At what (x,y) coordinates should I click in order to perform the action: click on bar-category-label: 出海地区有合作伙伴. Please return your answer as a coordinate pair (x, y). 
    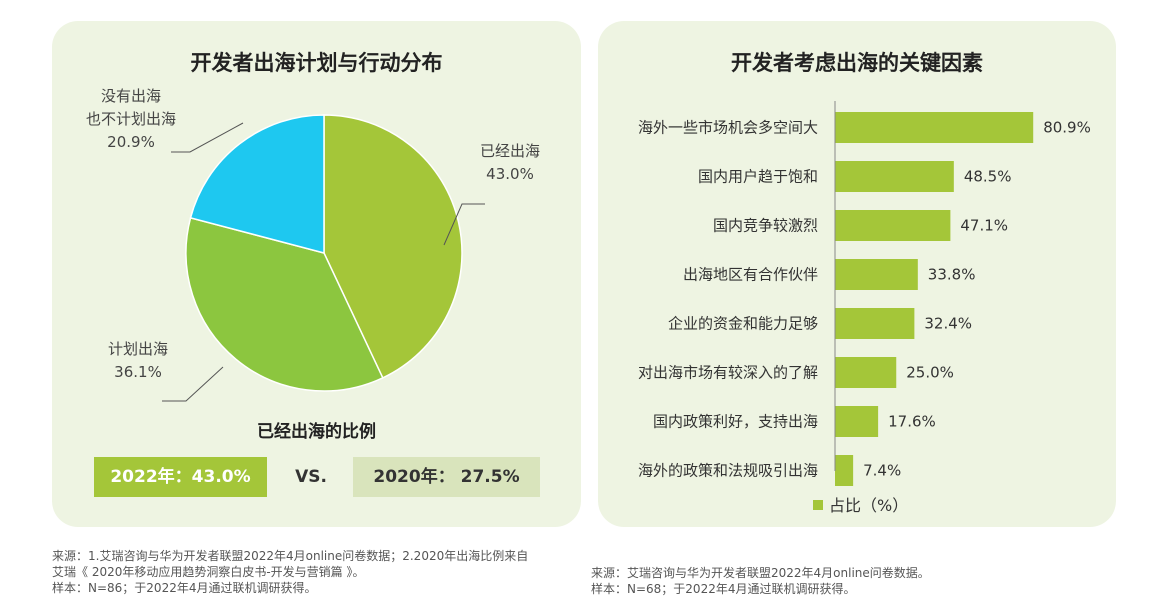
    Looking at the image, I should click on (750, 275).